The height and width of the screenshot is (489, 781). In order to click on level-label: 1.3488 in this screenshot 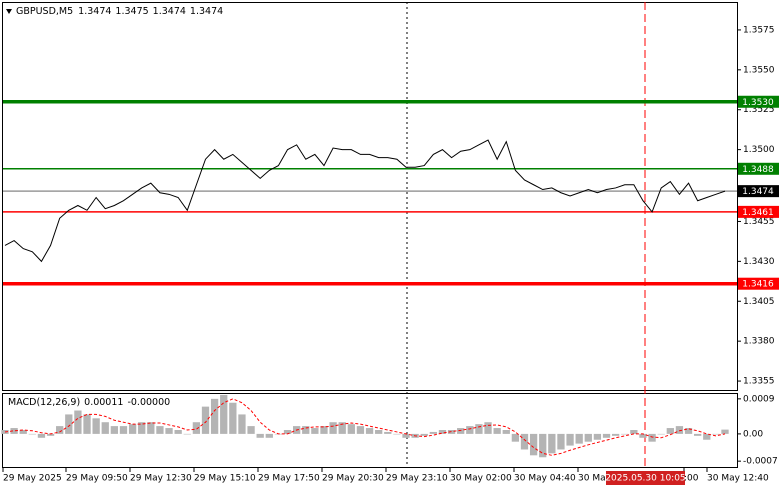, I will do `click(758, 170)`.